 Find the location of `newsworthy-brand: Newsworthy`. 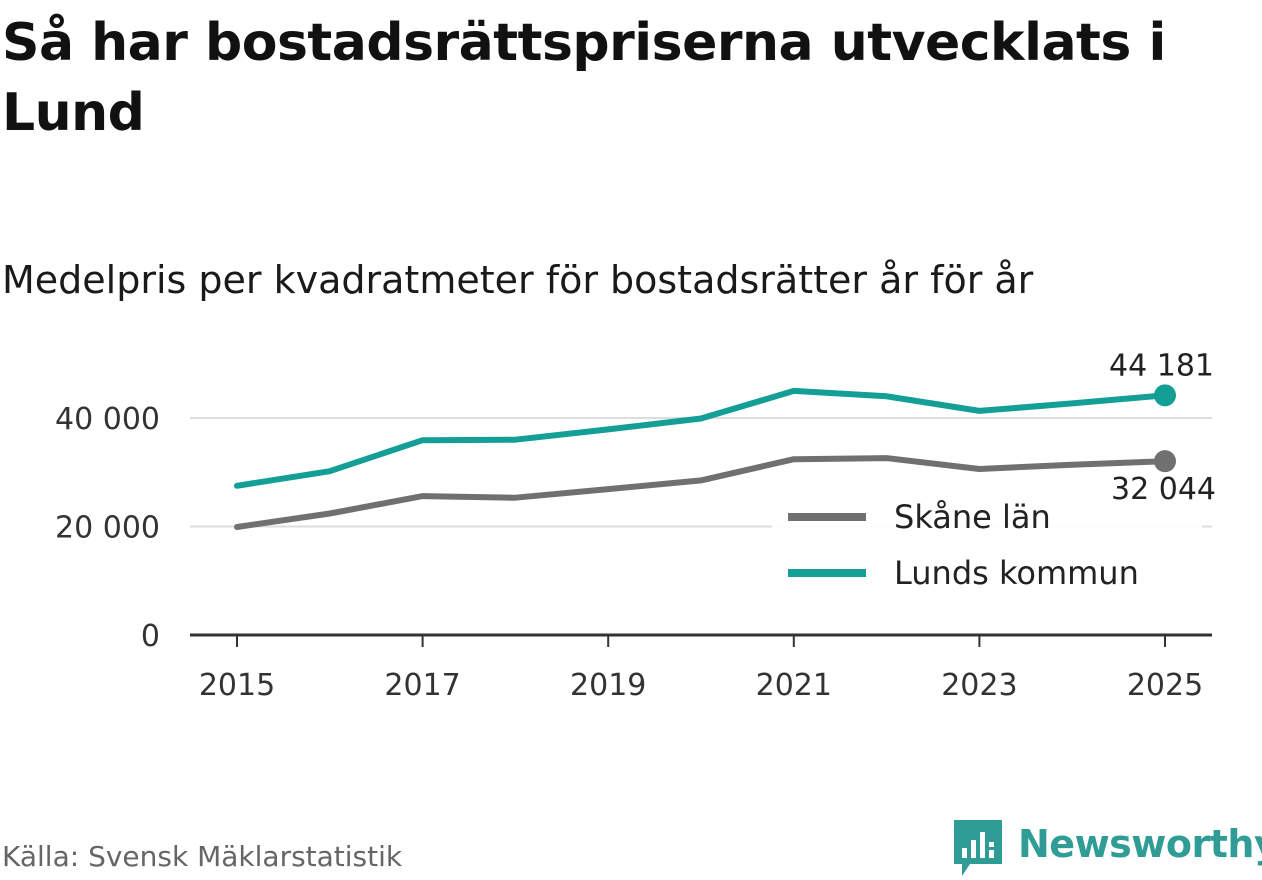

newsworthy-brand: Newsworthy is located at coordinates (1107, 848).